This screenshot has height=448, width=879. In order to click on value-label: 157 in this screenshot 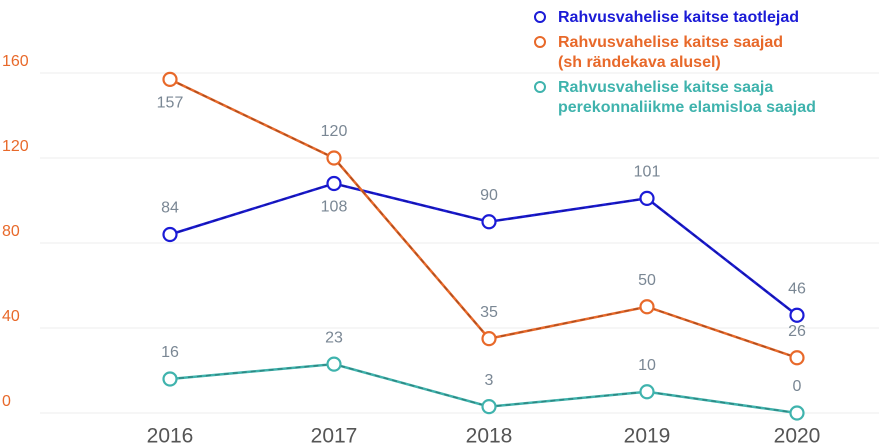, I will do `click(170, 103)`.